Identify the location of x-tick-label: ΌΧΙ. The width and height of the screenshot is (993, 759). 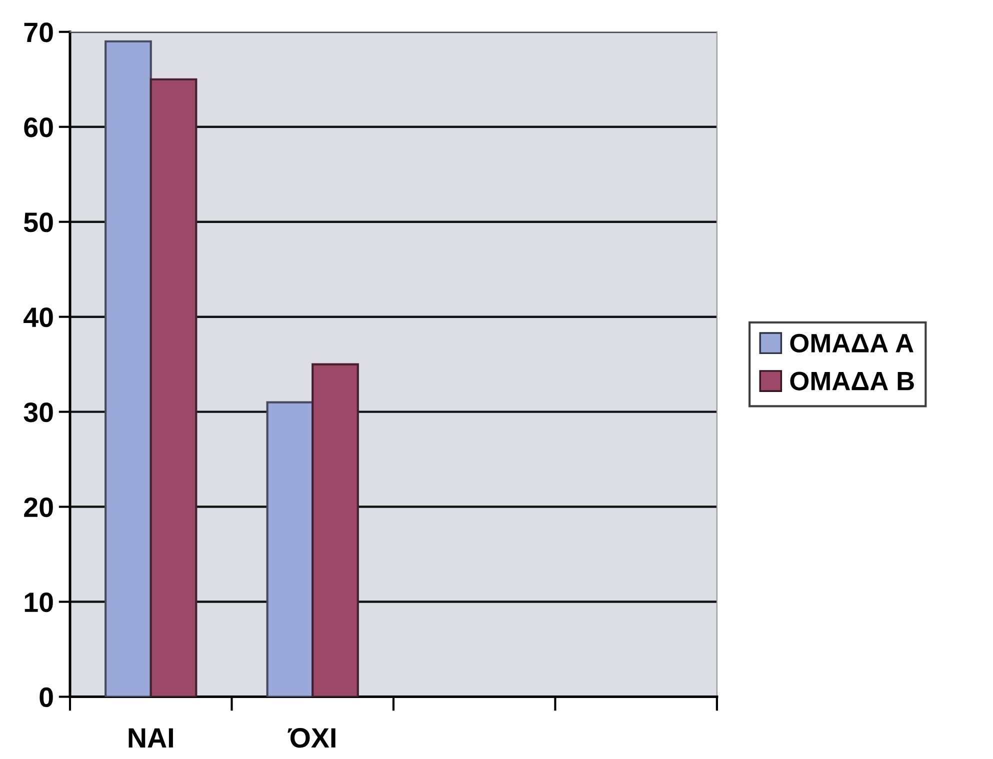
(312, 738).